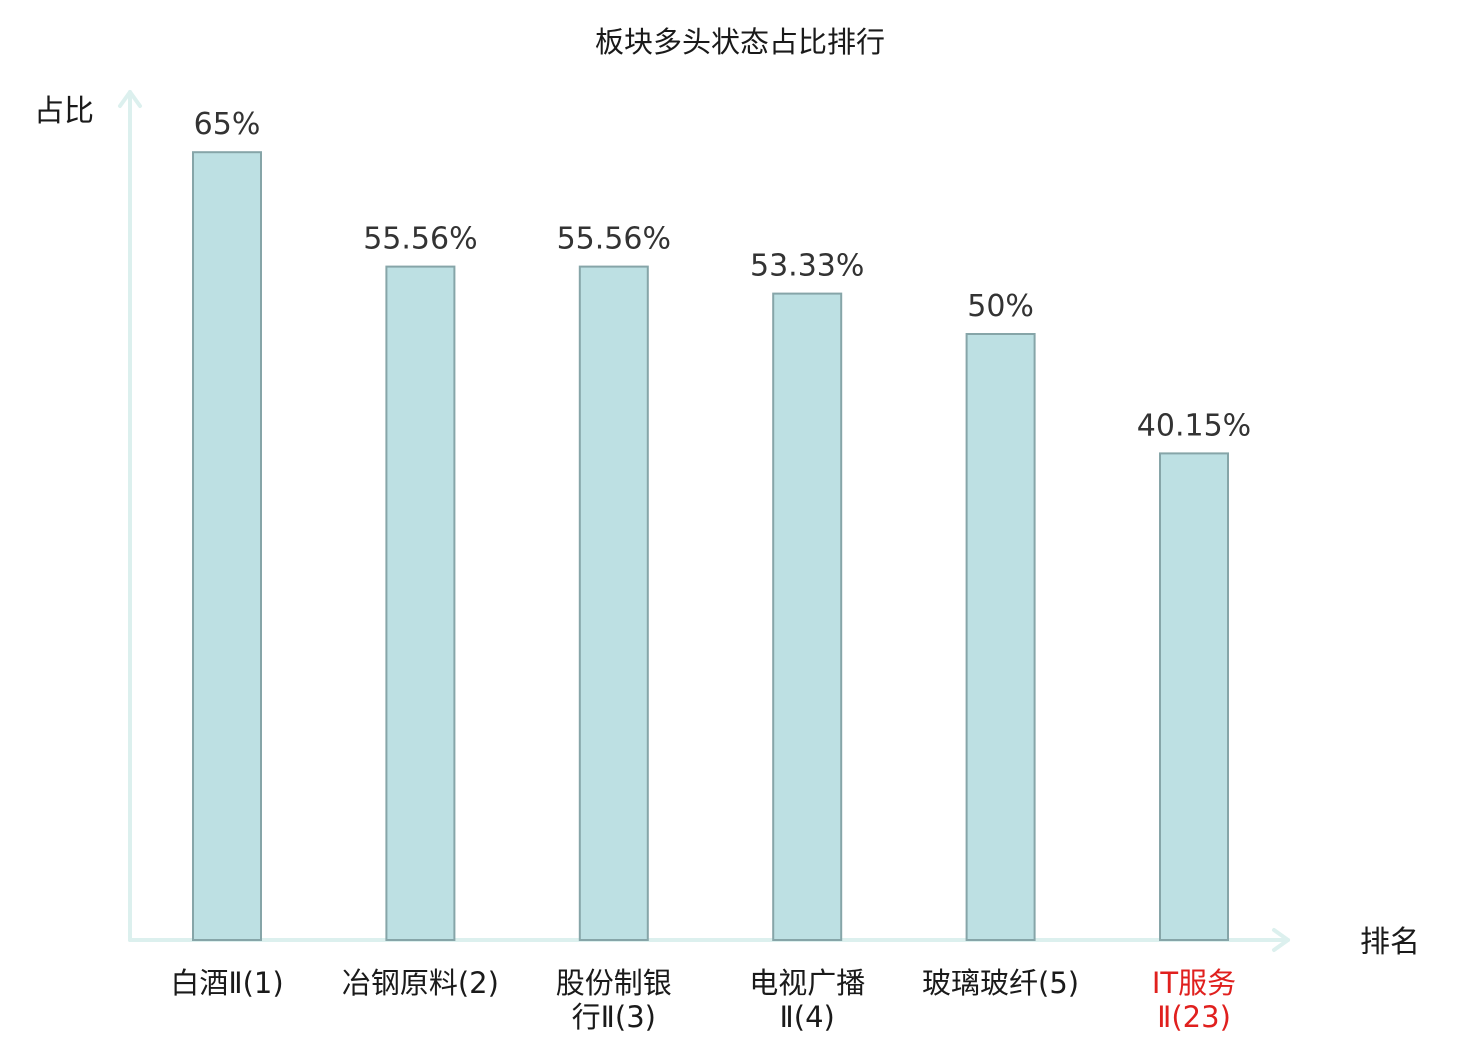  What do you see at coordinates (226, 983) in the screenshot?
I see `x-tick-label: 白酒Ⅱ(1)` at bounding box center [226, 983].